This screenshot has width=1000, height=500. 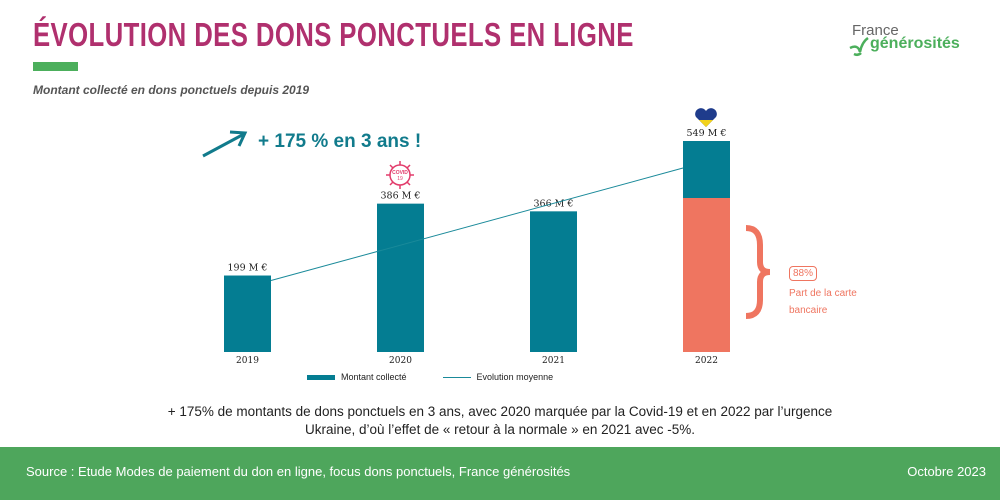 I want to click on growth-arrow-icon, so click(x=225, y=144).